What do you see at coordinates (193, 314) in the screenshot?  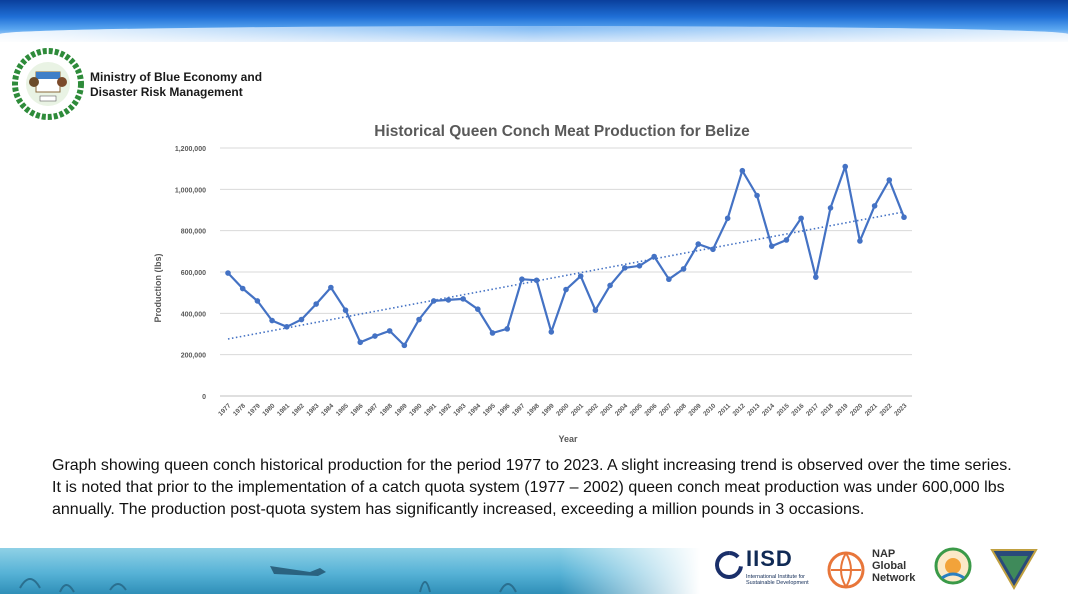 I see `y-tick-label: 400,000` at bounding box center [193, 314].